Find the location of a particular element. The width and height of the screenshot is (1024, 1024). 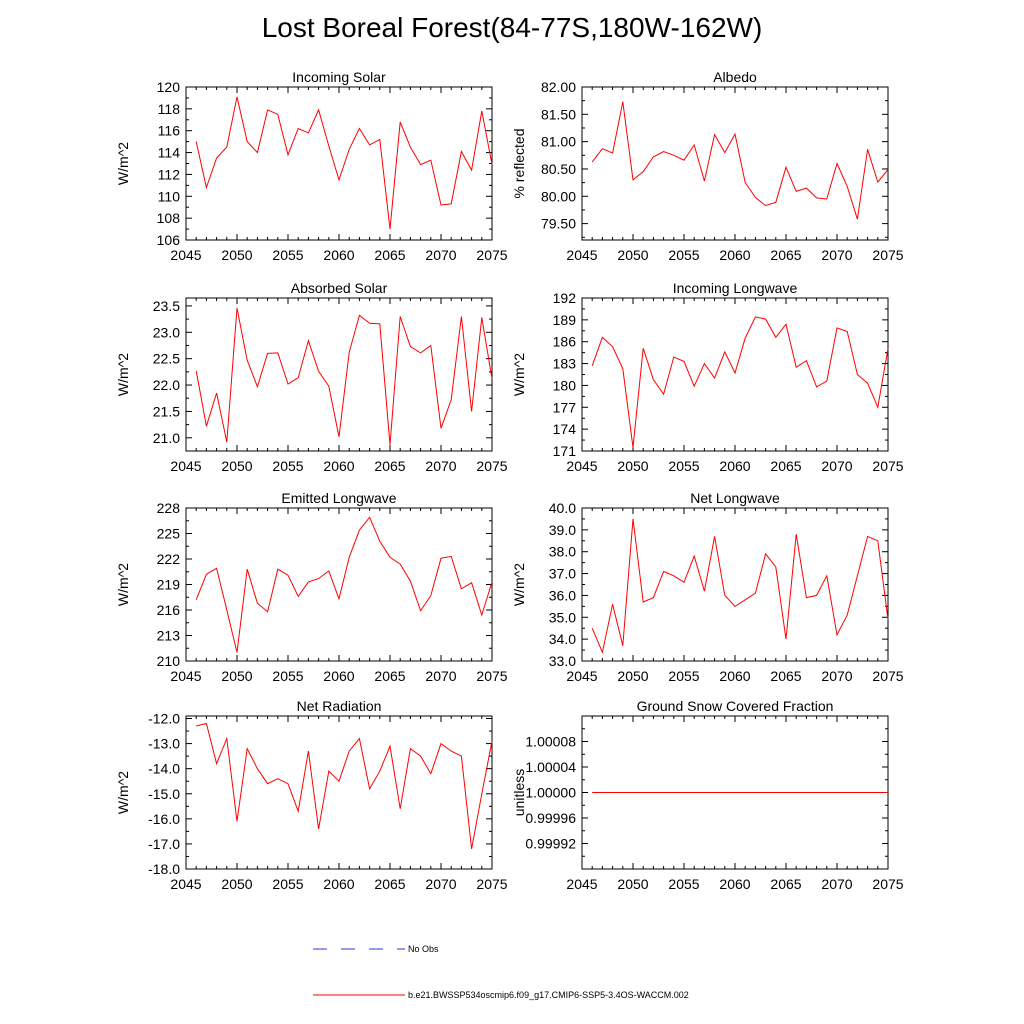

y-tick-label: 192 is located at coordinates (565, 298).